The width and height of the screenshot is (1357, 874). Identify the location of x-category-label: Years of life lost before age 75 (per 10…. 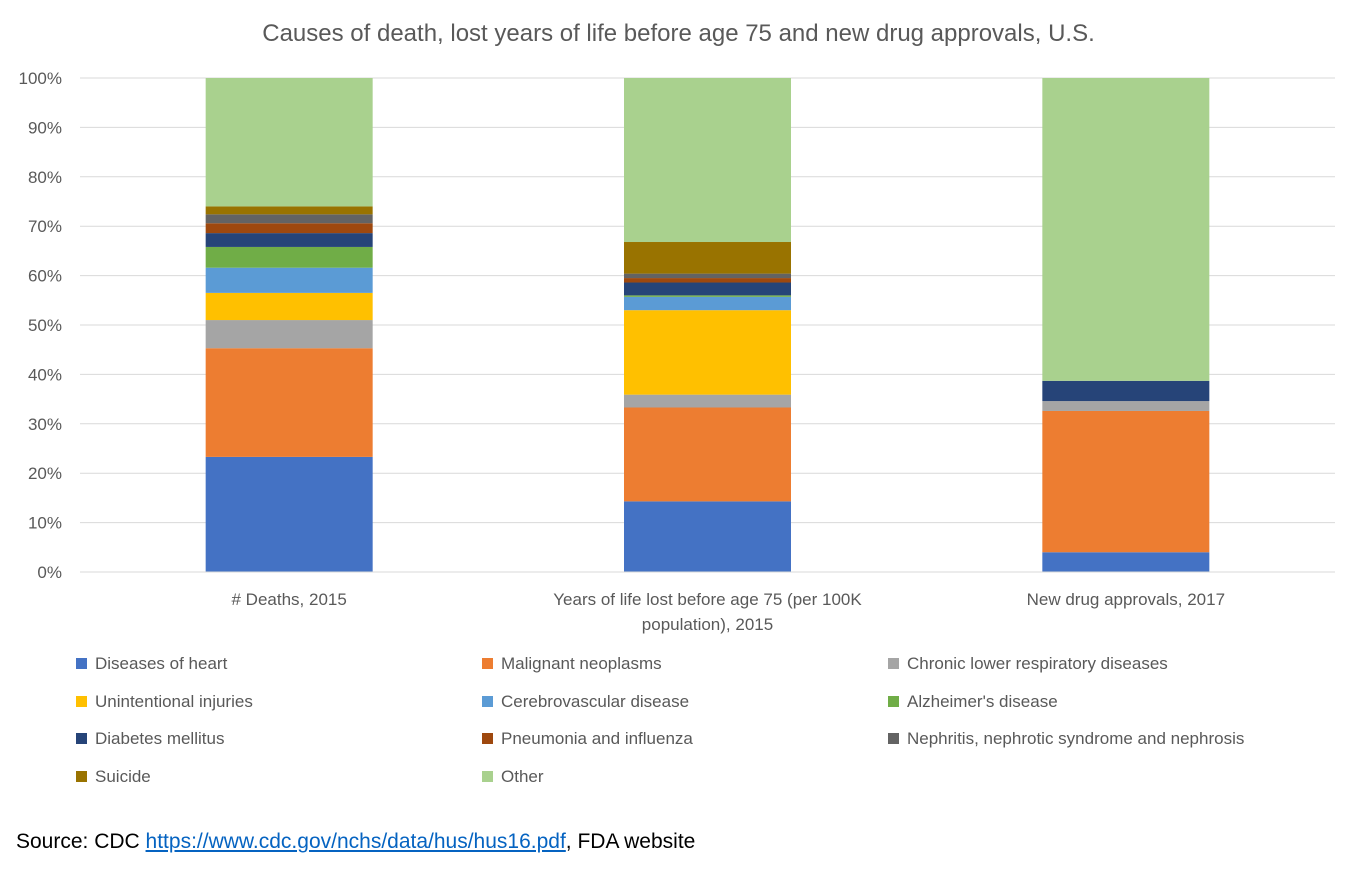
(707, 612).